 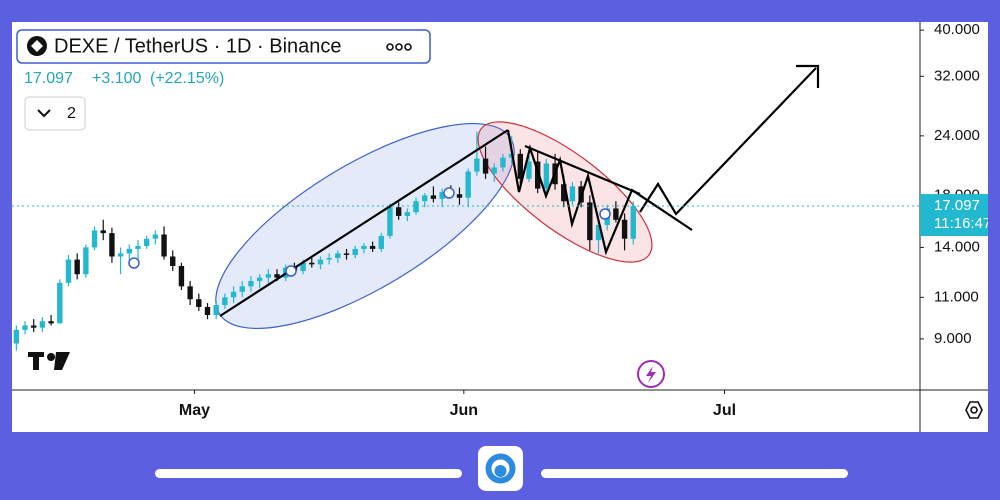 I want to click on x-tick-label: May, so click(x=194, y=410).